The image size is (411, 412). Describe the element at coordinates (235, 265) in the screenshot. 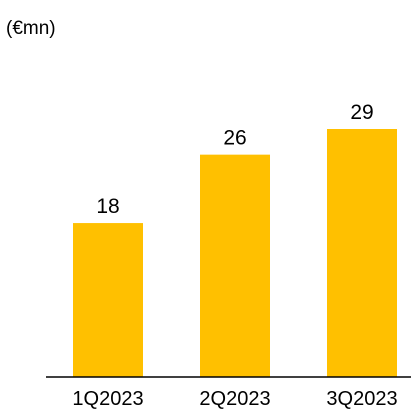

I see `bar-2Q2023` at that location.